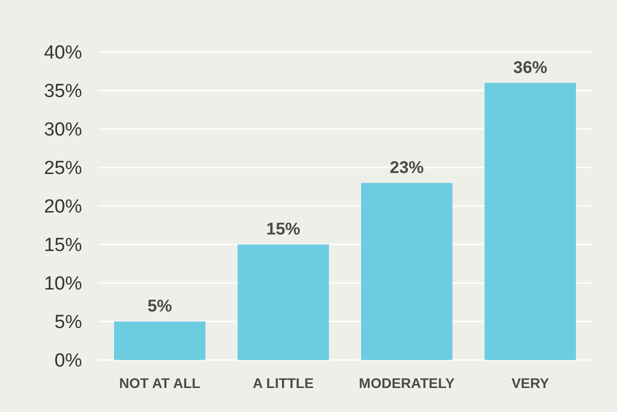 The height and width of the screenshot is (412, 617). Describe the element at coordinates (63, 53) in the screenshot. I see `y-tick-label: 40%` at that location.